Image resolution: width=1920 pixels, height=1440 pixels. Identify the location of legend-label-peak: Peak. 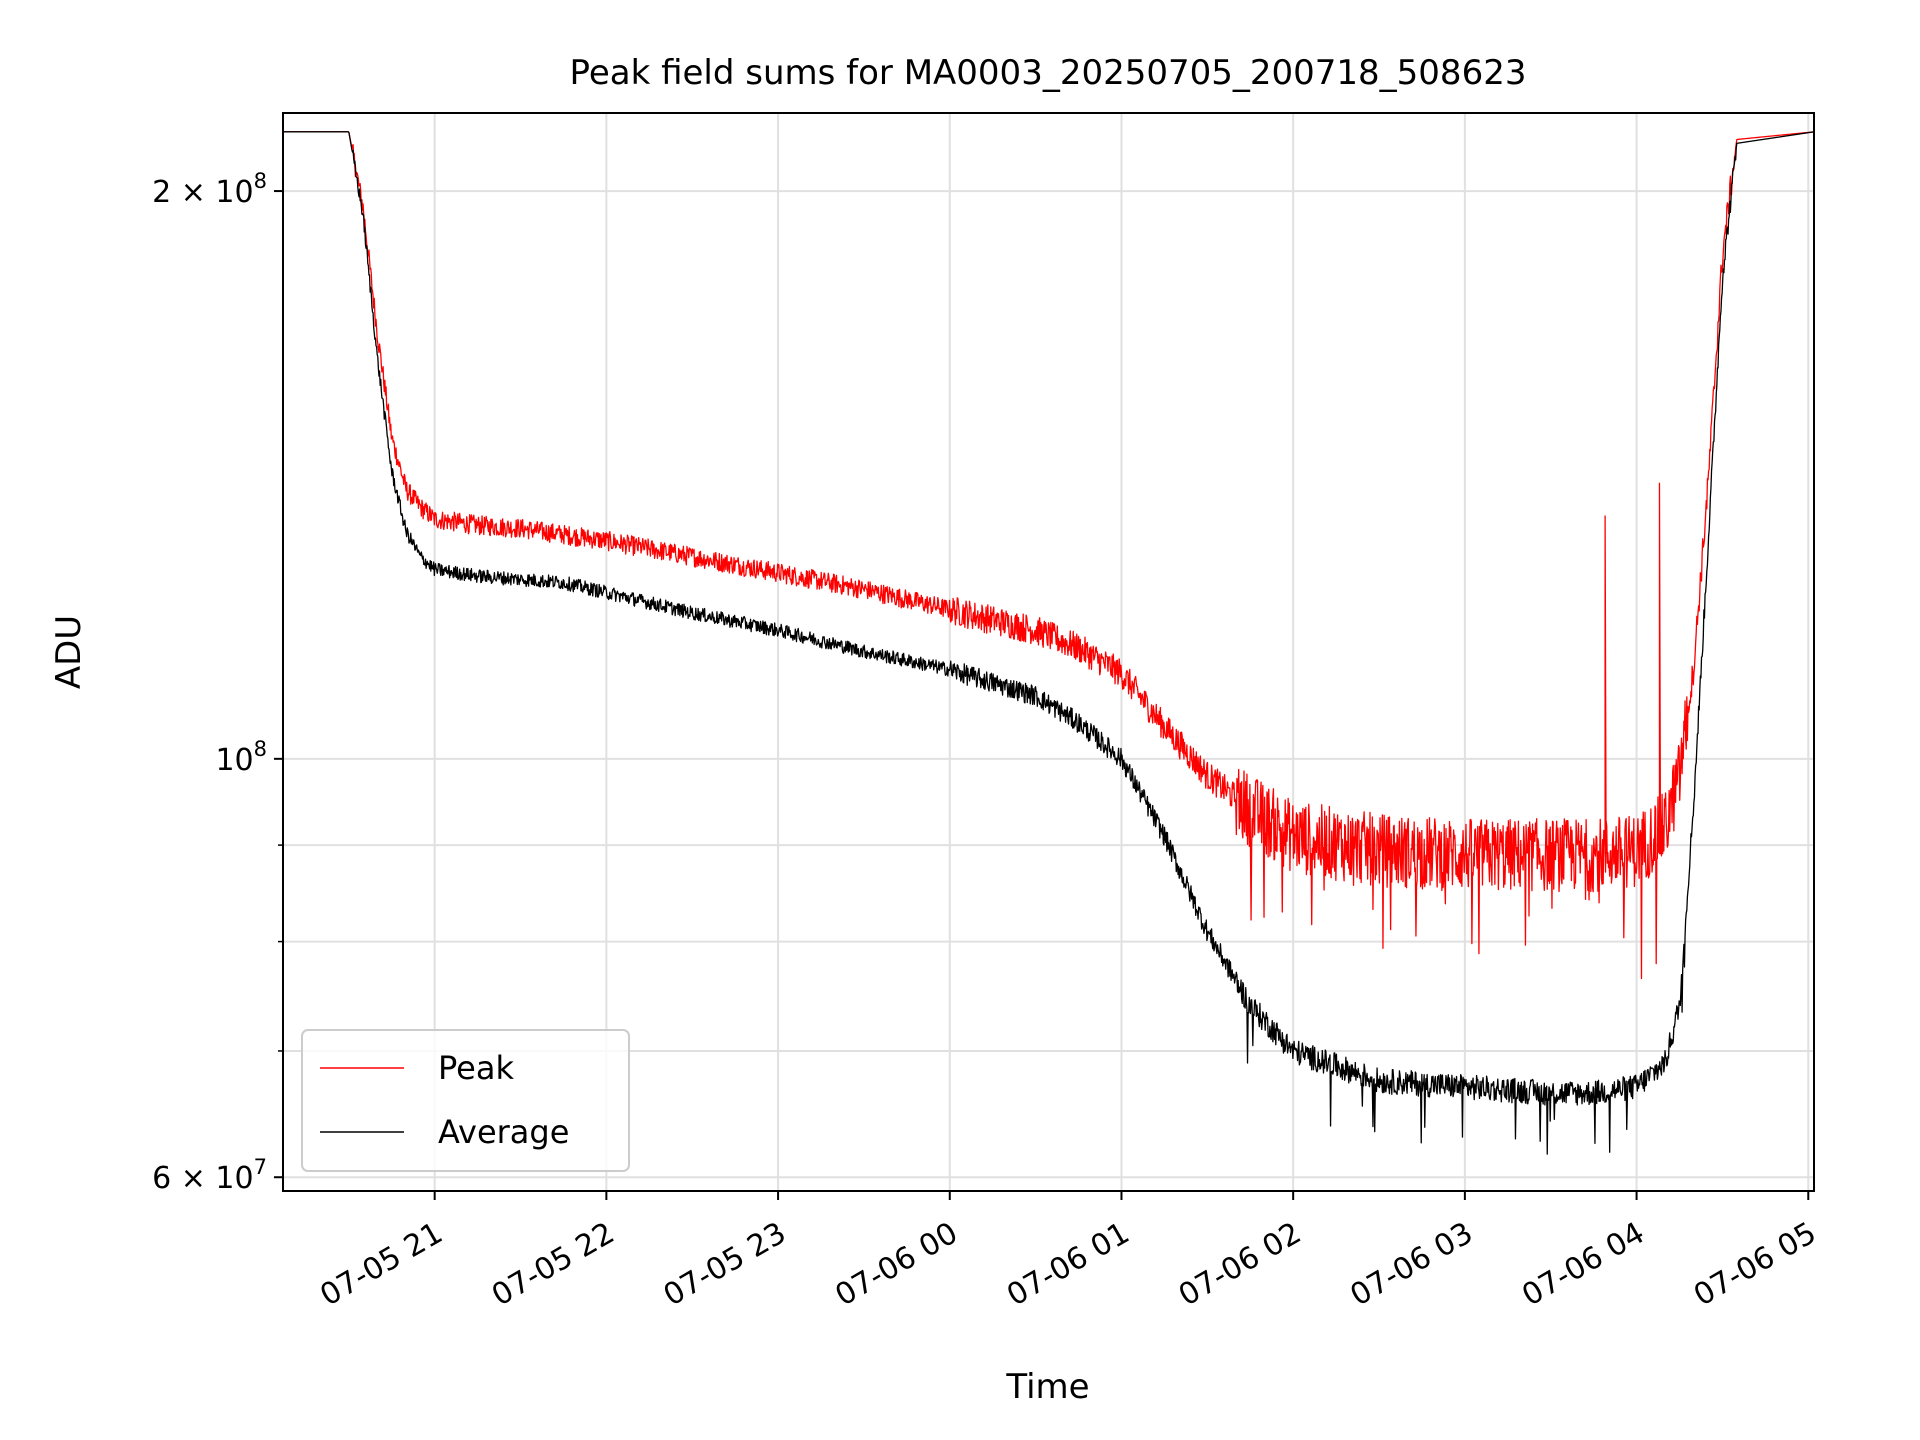
(476, 1068).